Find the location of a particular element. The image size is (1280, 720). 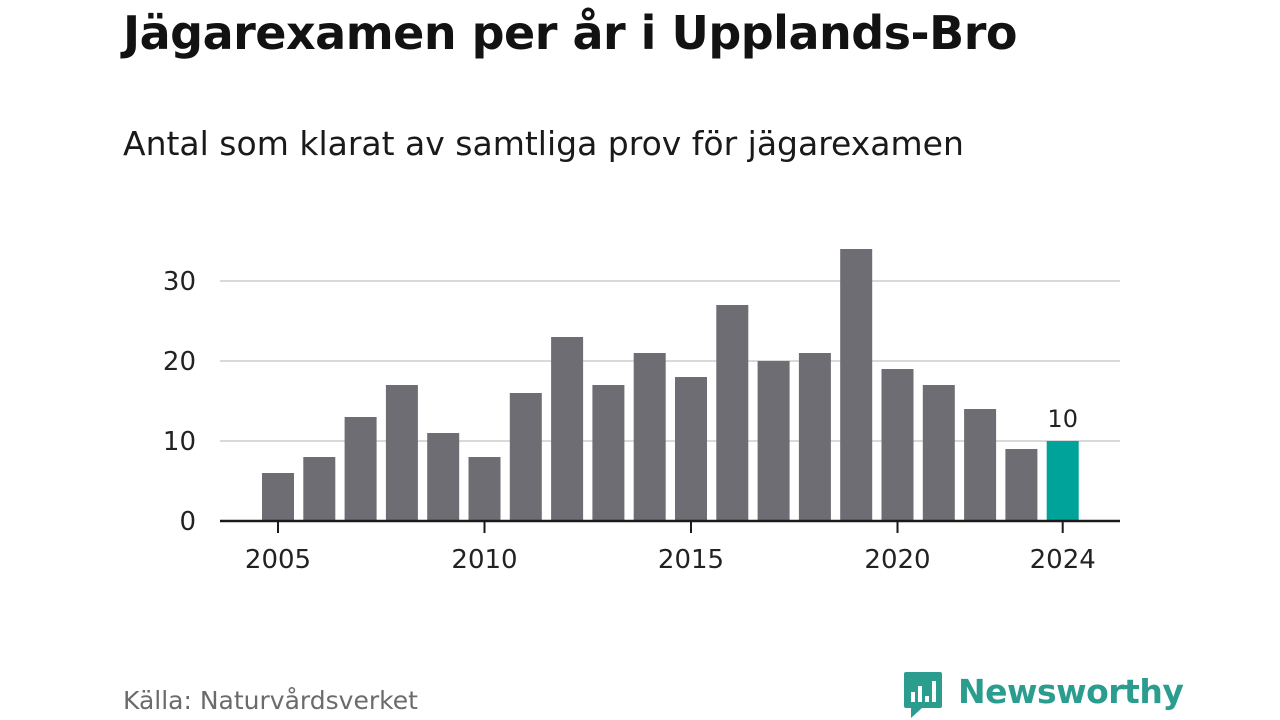

value-label-2024: 10 is located at coordinates (1062, 419).